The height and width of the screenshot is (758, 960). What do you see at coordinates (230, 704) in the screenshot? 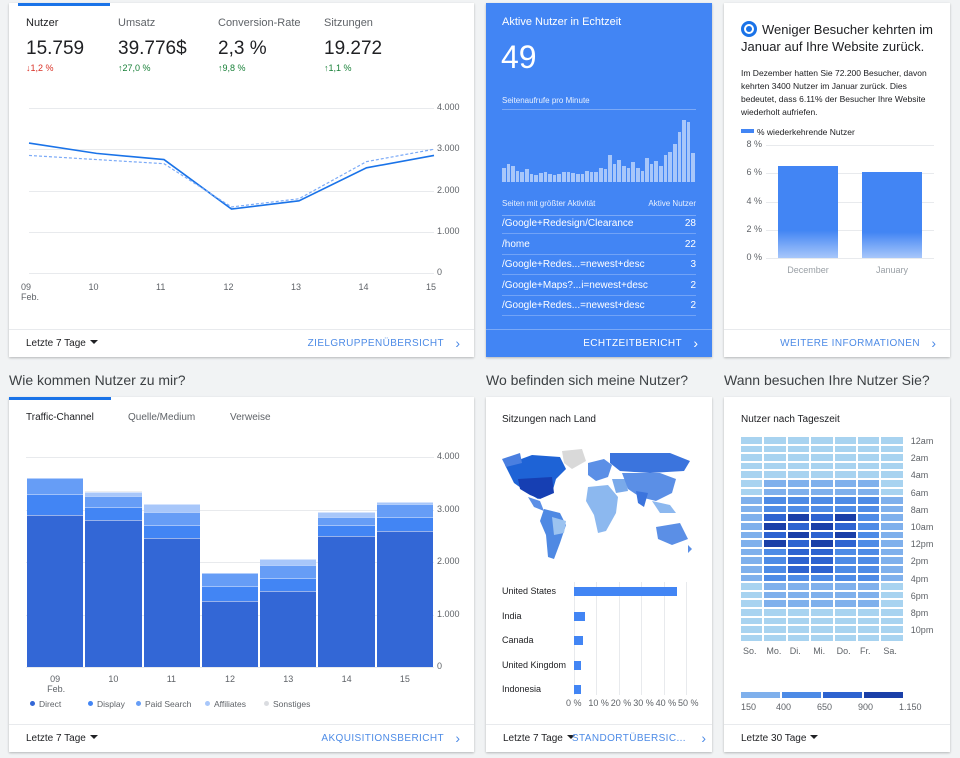
I see `legend-label: Affiliates` at bounding box center [230, 704].